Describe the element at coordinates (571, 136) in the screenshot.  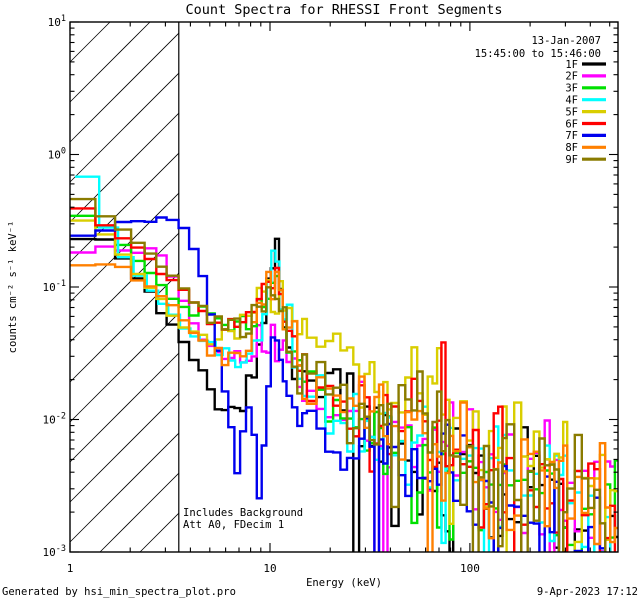
I see `legend-label: 7F` at that location.